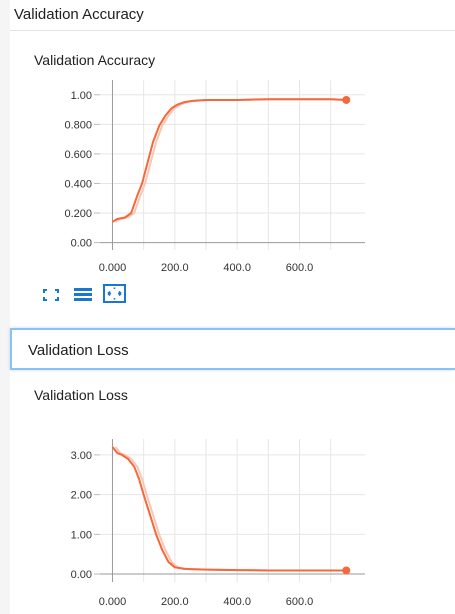  What do you see at coordinates (115, 294) in the screenshot?
I see `fit-domain-icon` at bounding box center [115, 294].